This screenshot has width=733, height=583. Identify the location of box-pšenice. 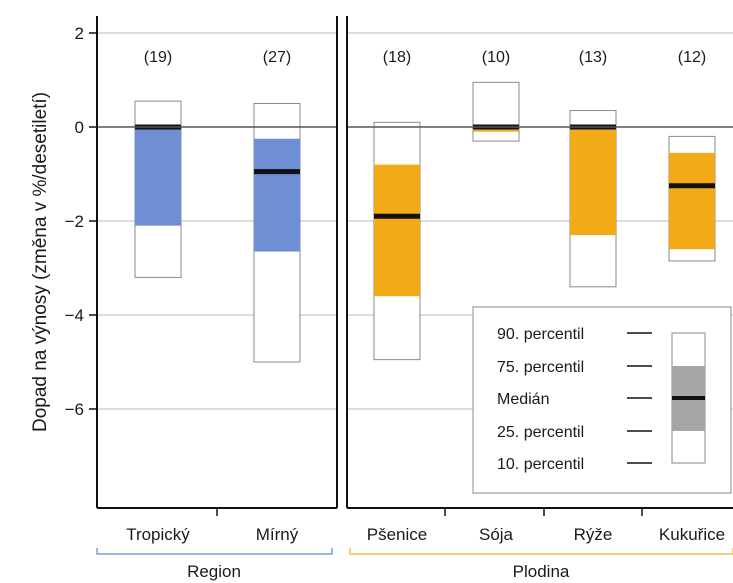
(397, 241).